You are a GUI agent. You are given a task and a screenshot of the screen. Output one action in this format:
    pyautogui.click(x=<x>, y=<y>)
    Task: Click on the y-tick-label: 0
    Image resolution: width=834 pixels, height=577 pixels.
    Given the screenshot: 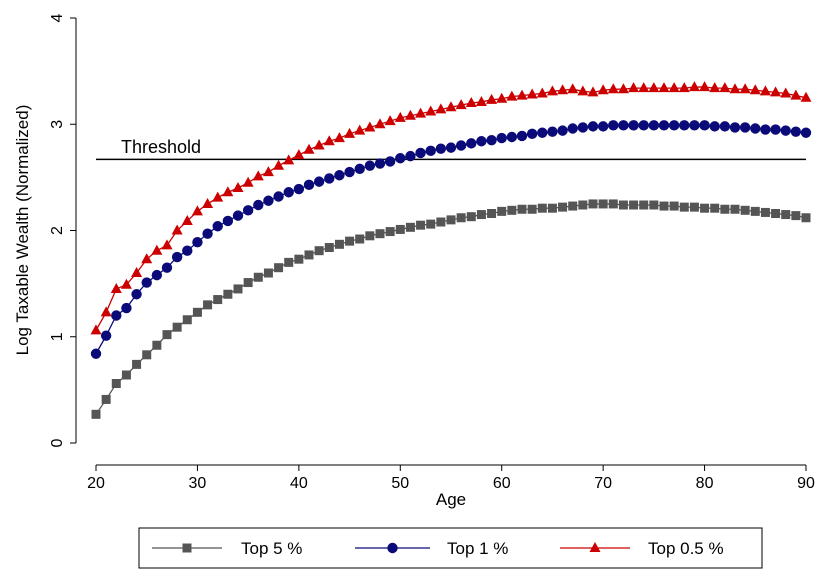 What is the action you would take?
    pyautogui.click(x=57, y=442)
    